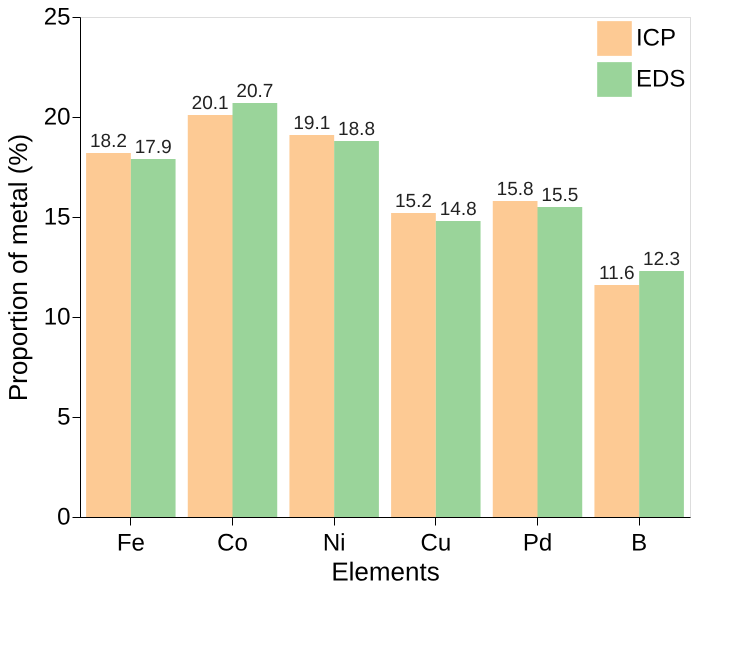 The width and height of the screenshot is (753, 646). I want to click on data-label: 17.9, so click(153, 147).